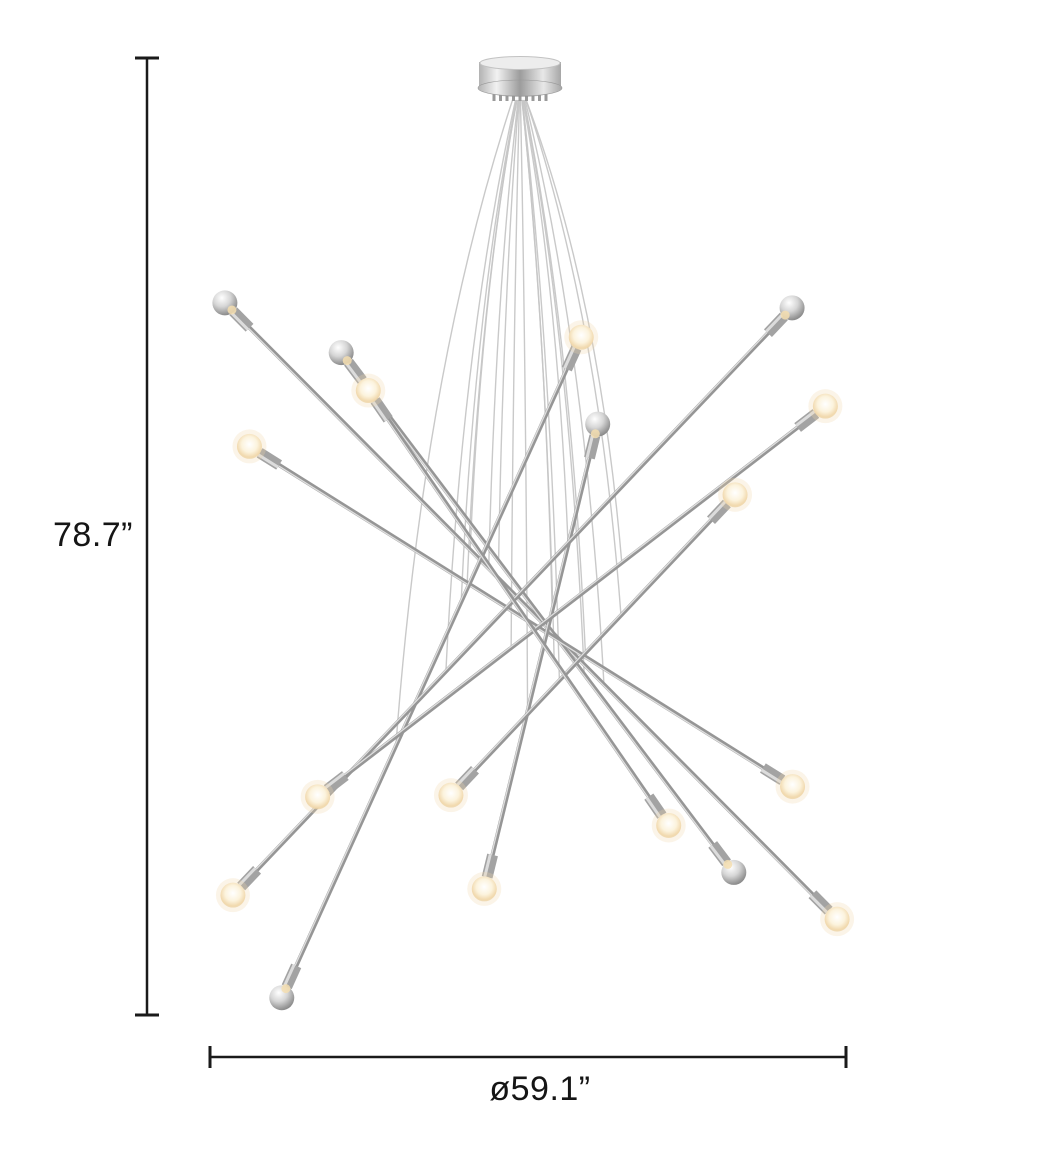  What do you see at coordinates (520, 78) in the screenshot?
I see `ceiling-canopy` at bounding box center [520, 78].